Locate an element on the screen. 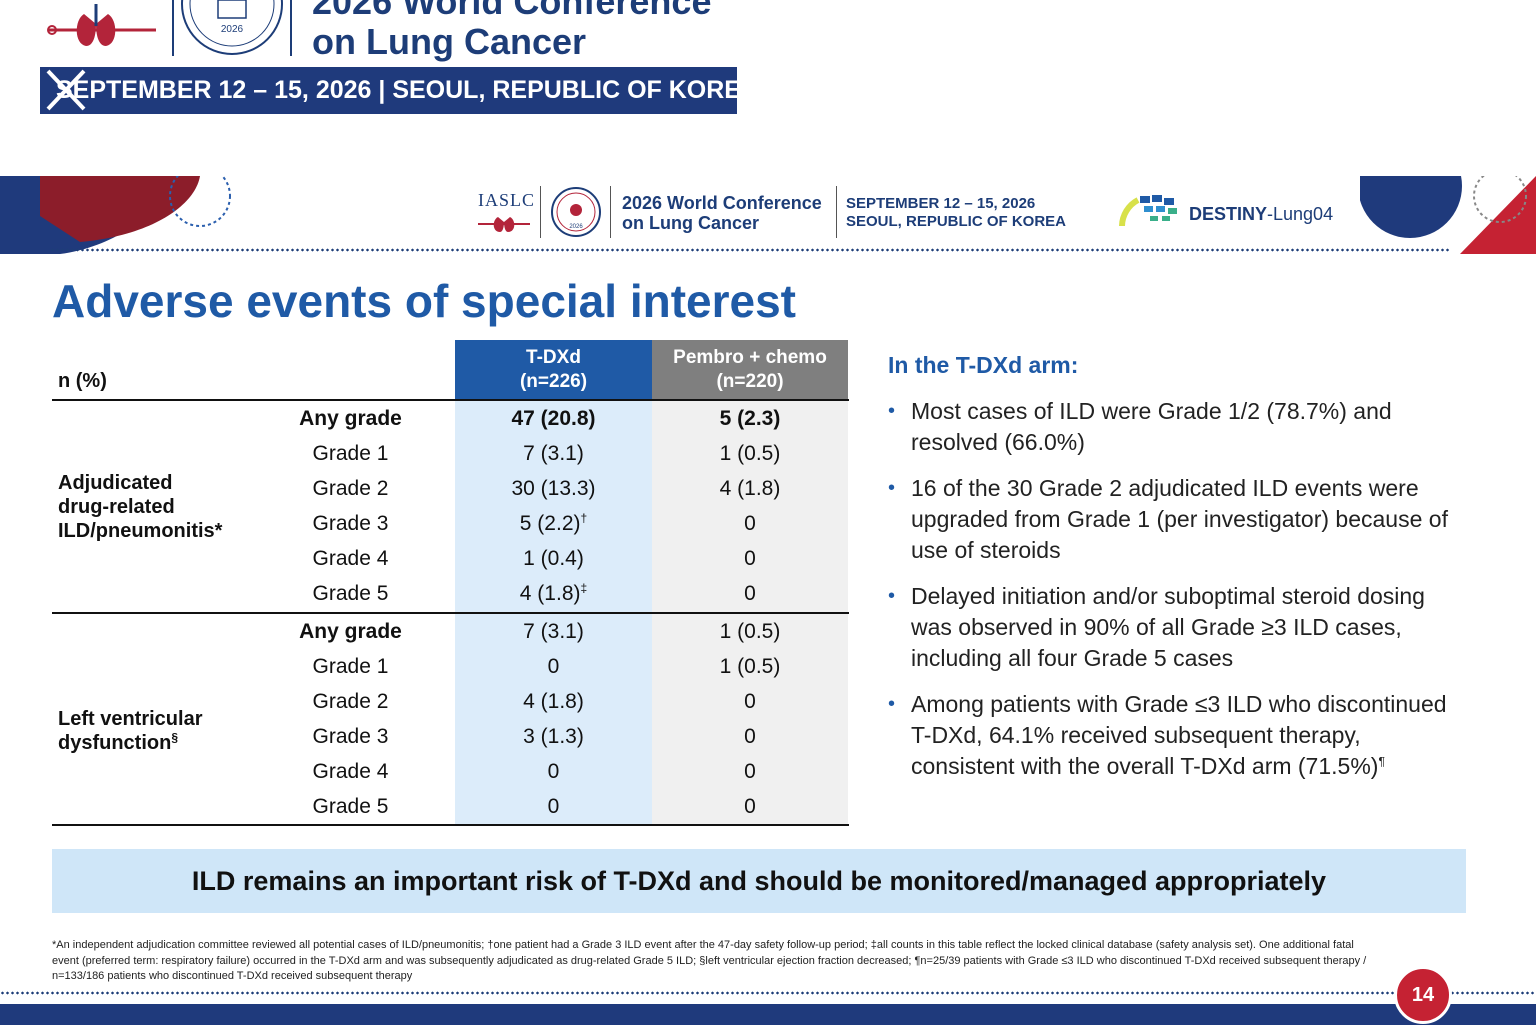  grade-cell: Grade 2 is located at coordinates (350, 488).